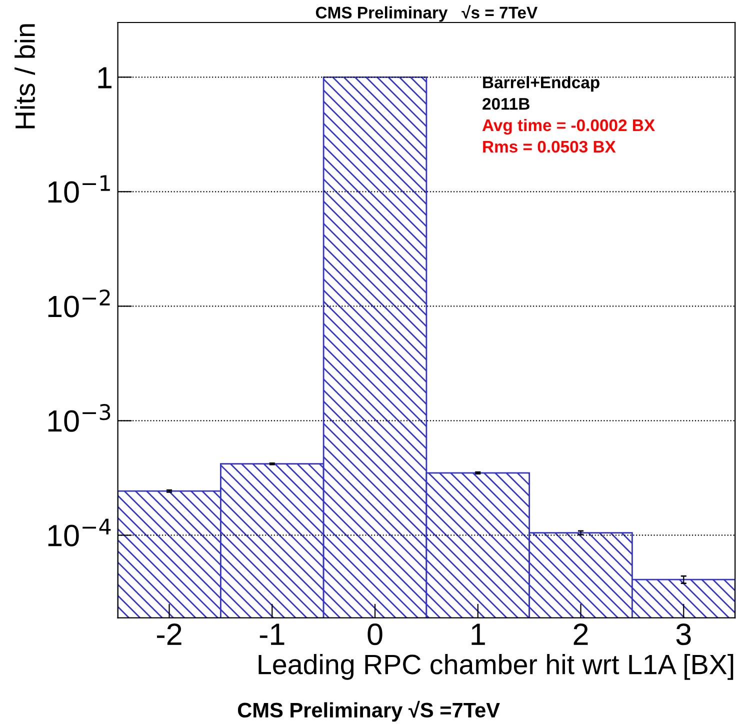 This screenshot has width=741, height=726. I want to click on annotation: Barrel+Endcap, so click(541, 84).